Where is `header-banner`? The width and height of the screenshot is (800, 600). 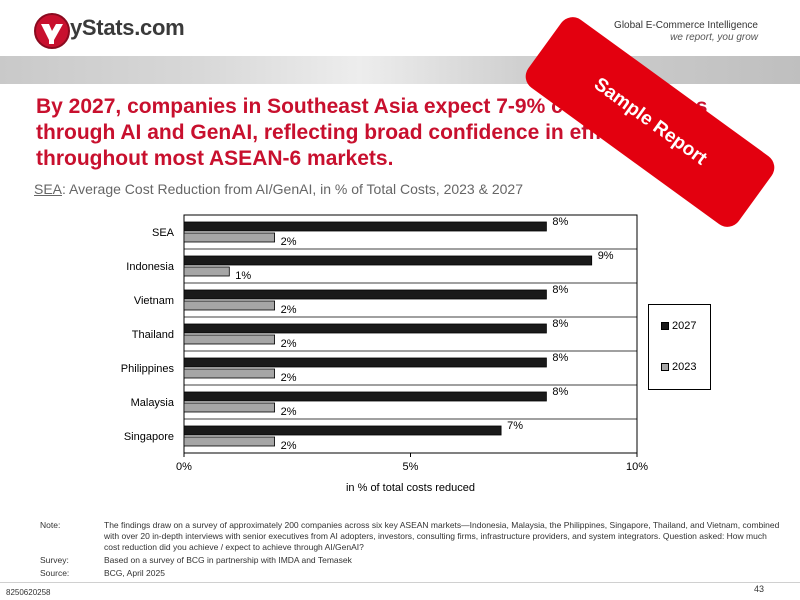
header-banner is located at coordinates (400, 70).